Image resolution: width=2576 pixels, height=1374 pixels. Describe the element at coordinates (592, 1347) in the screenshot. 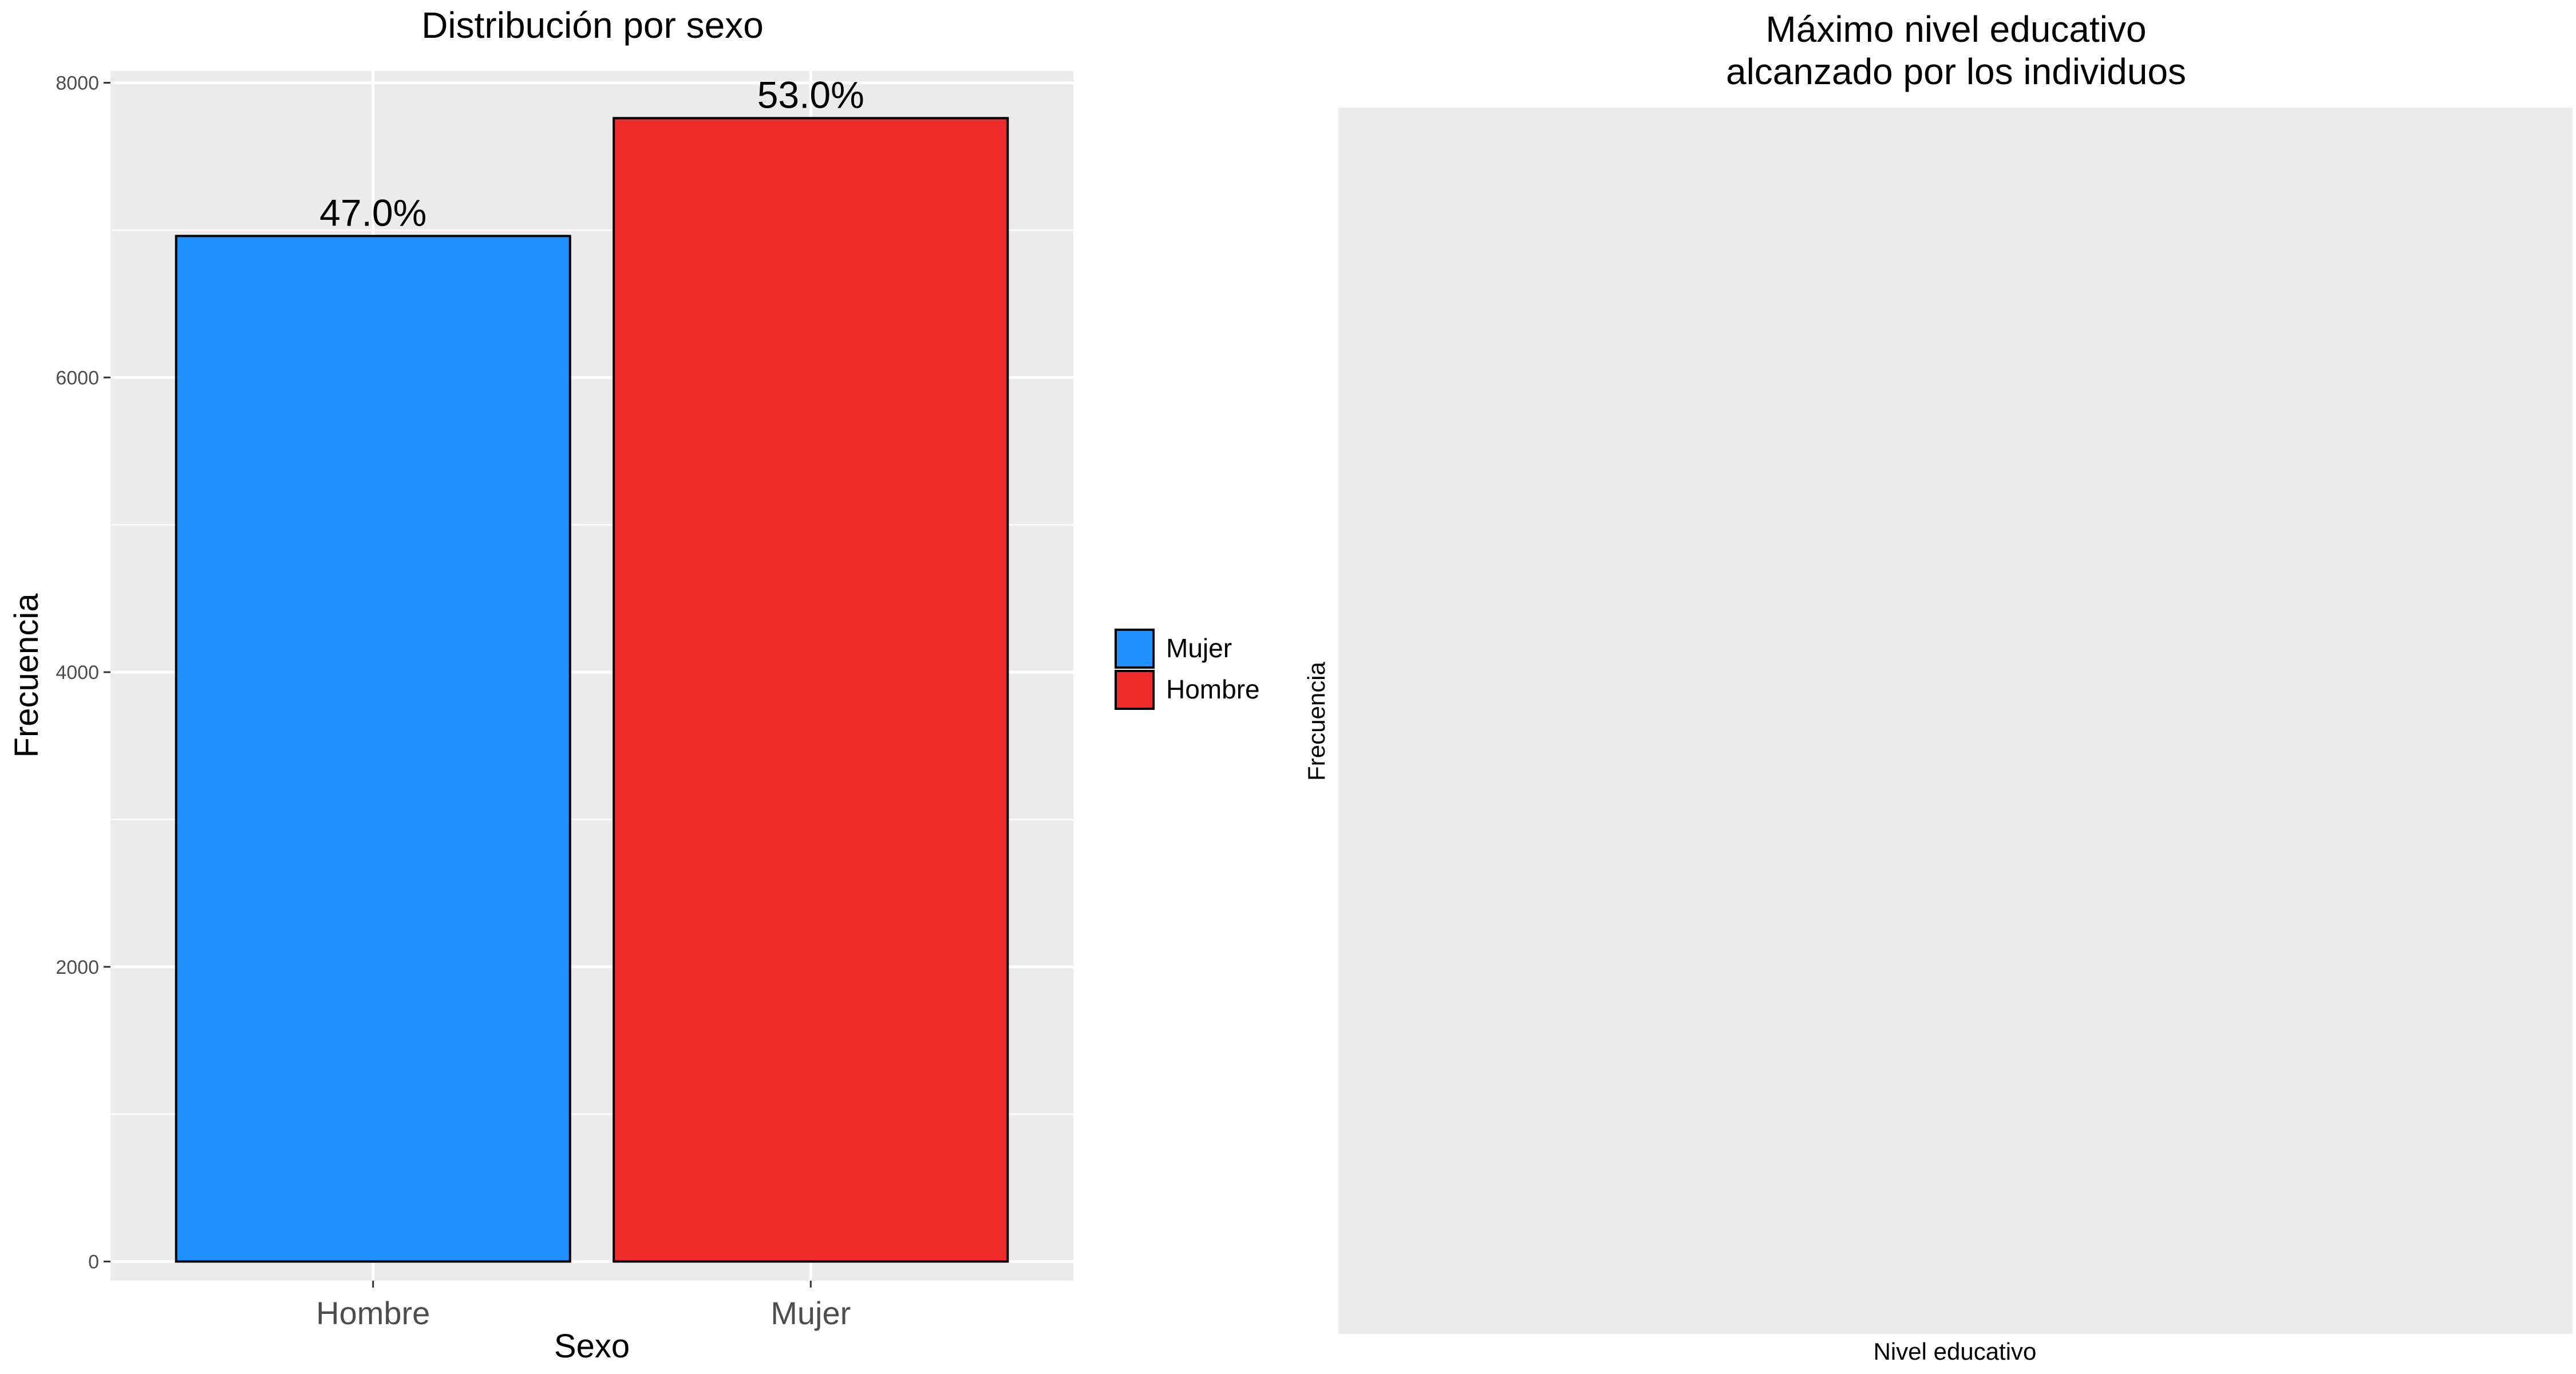

I see `chart1-x-axis-title: Sexo` at that location.